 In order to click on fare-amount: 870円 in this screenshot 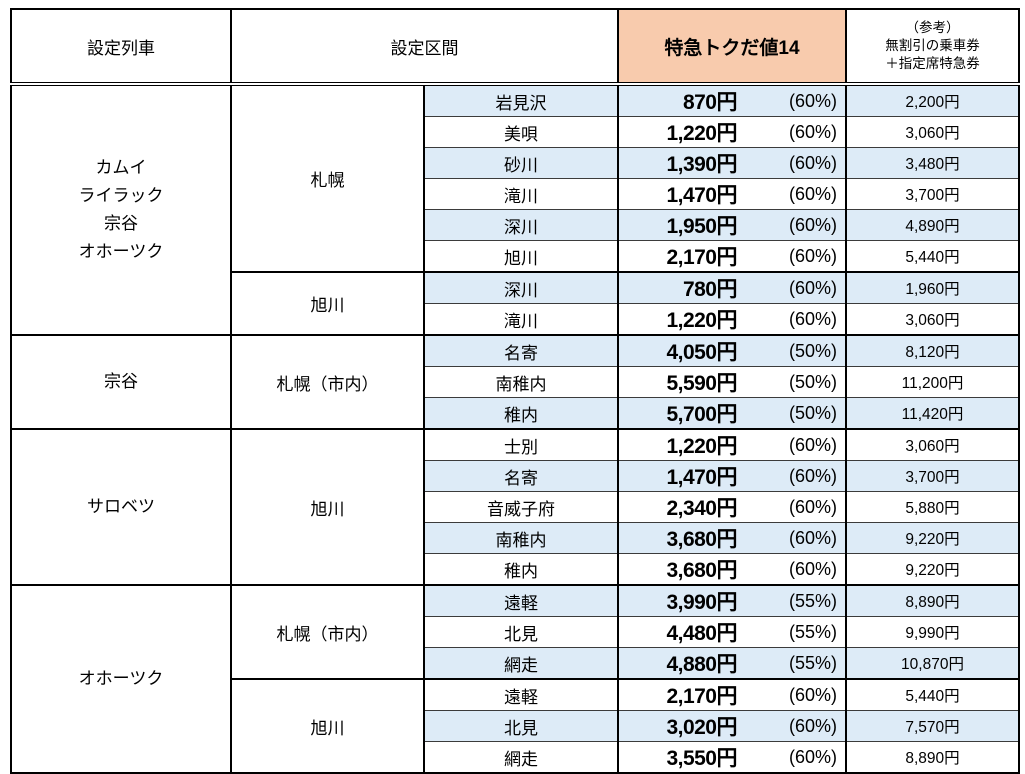, I will do `click(710, 102)`.